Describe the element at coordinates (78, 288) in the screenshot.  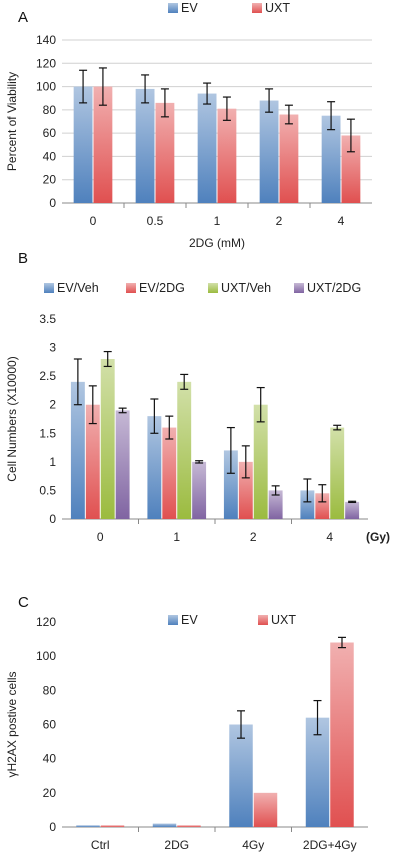
I see `legend-label-ev-veh: EV/Veh` at that location.